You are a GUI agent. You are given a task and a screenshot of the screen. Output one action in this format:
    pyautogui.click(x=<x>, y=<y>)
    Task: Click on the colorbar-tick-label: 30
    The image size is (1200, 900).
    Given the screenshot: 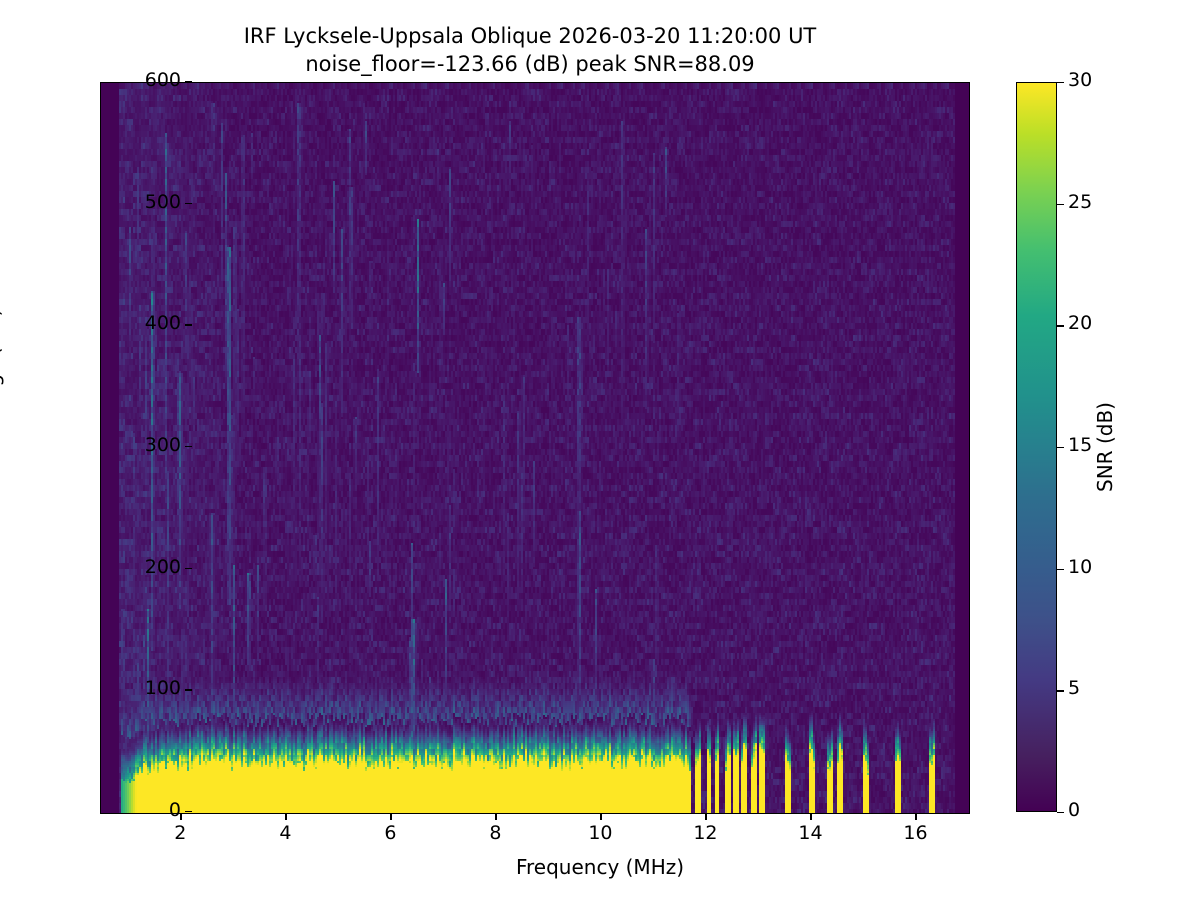 What is the action you would take?
    pyautogui.click(x=1080, y=80)
    